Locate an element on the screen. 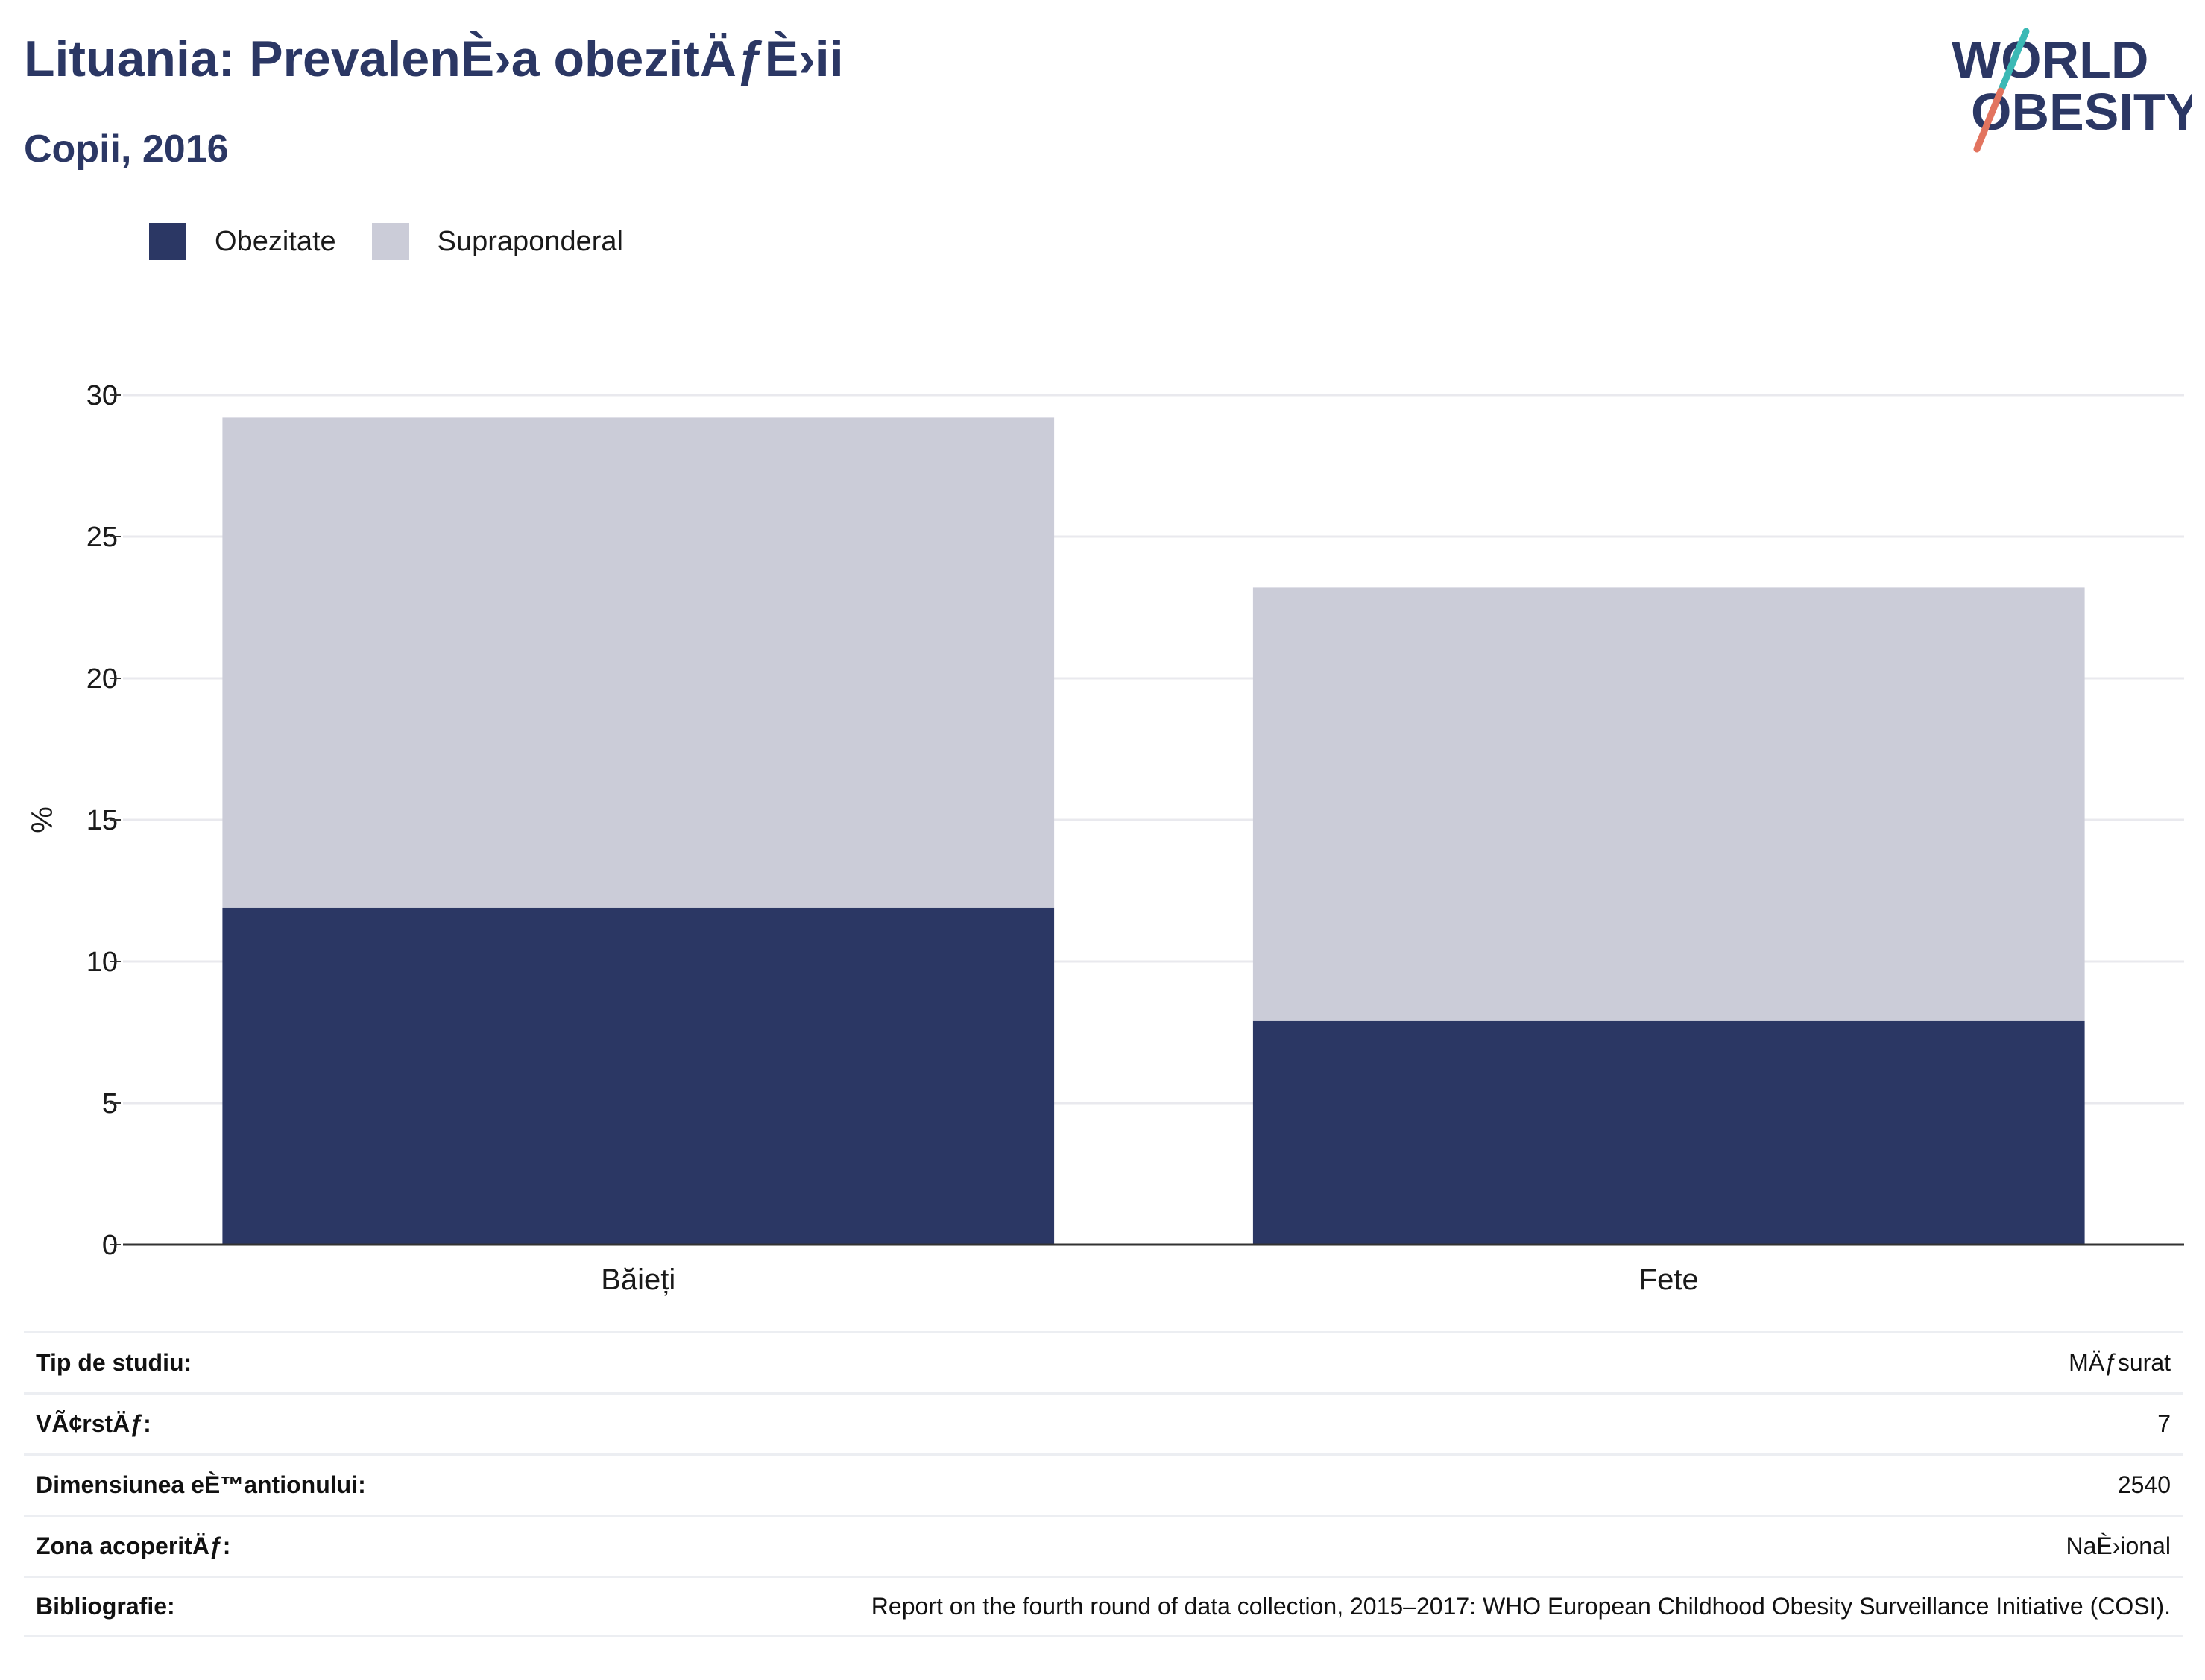  info-key: Bibliografie: is located at coordinates (105, 1606).